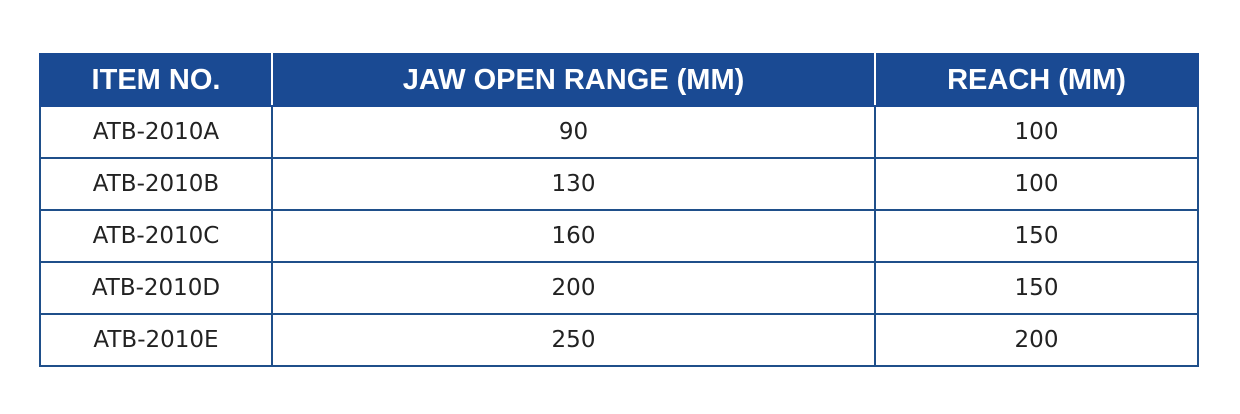 This screenshot has width=1240, height=414. I want to click on cell-reach: 200, so click(1036, 340).